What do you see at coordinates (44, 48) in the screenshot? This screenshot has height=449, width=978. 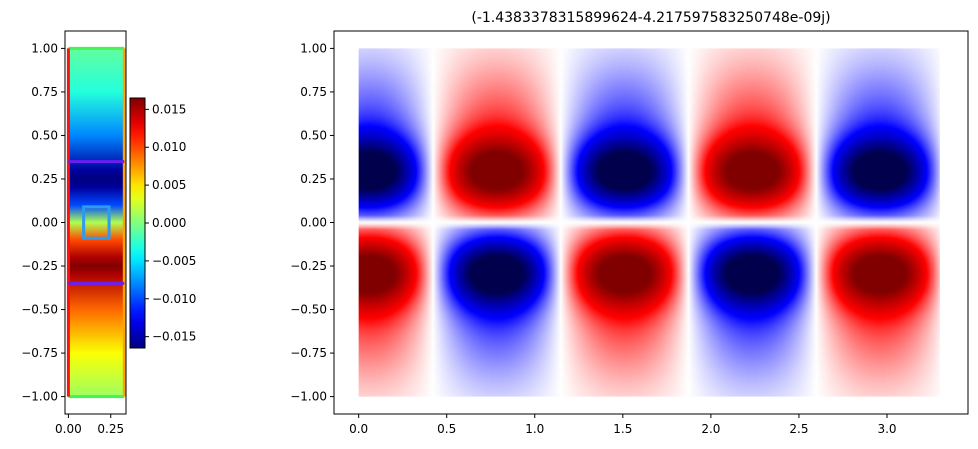 I see `left-ytick-label: 1.00` at bounding box center [44, 48].